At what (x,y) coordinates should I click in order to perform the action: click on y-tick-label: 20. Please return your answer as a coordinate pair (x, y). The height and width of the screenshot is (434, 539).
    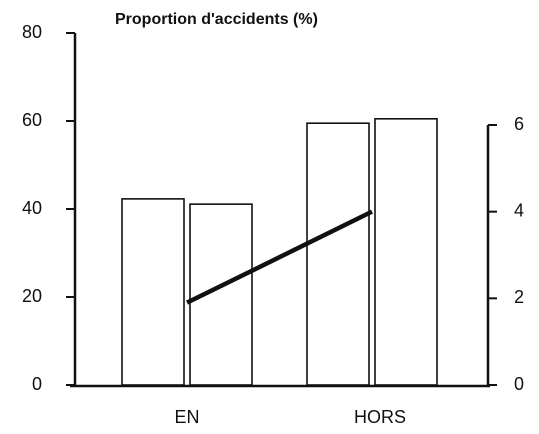
    Looking at the image, I should click on (32, 296).